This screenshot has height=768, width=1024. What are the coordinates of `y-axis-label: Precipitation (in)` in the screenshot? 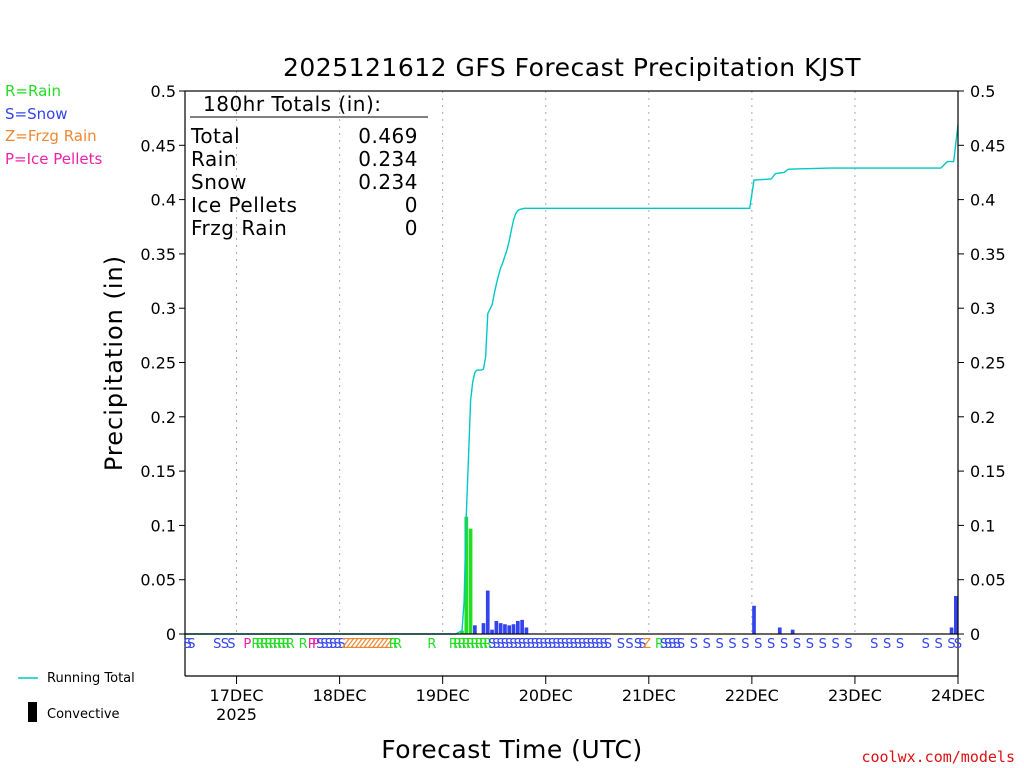 It's located at (114, 363).